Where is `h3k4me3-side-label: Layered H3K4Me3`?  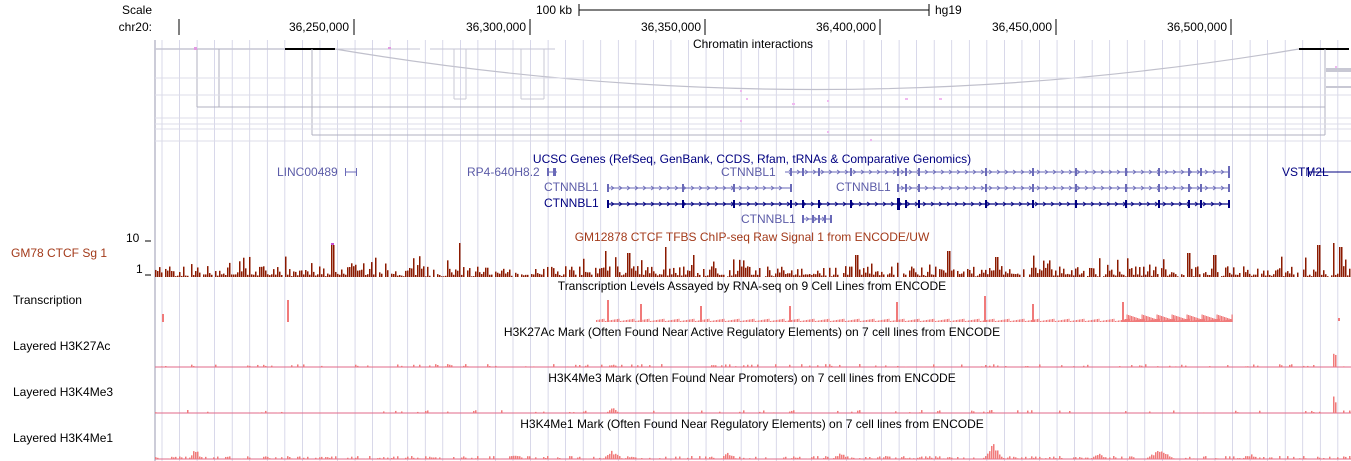 h3k4me3-side-label: Layered H3K4Me3 is located at coordinates (63, 392).